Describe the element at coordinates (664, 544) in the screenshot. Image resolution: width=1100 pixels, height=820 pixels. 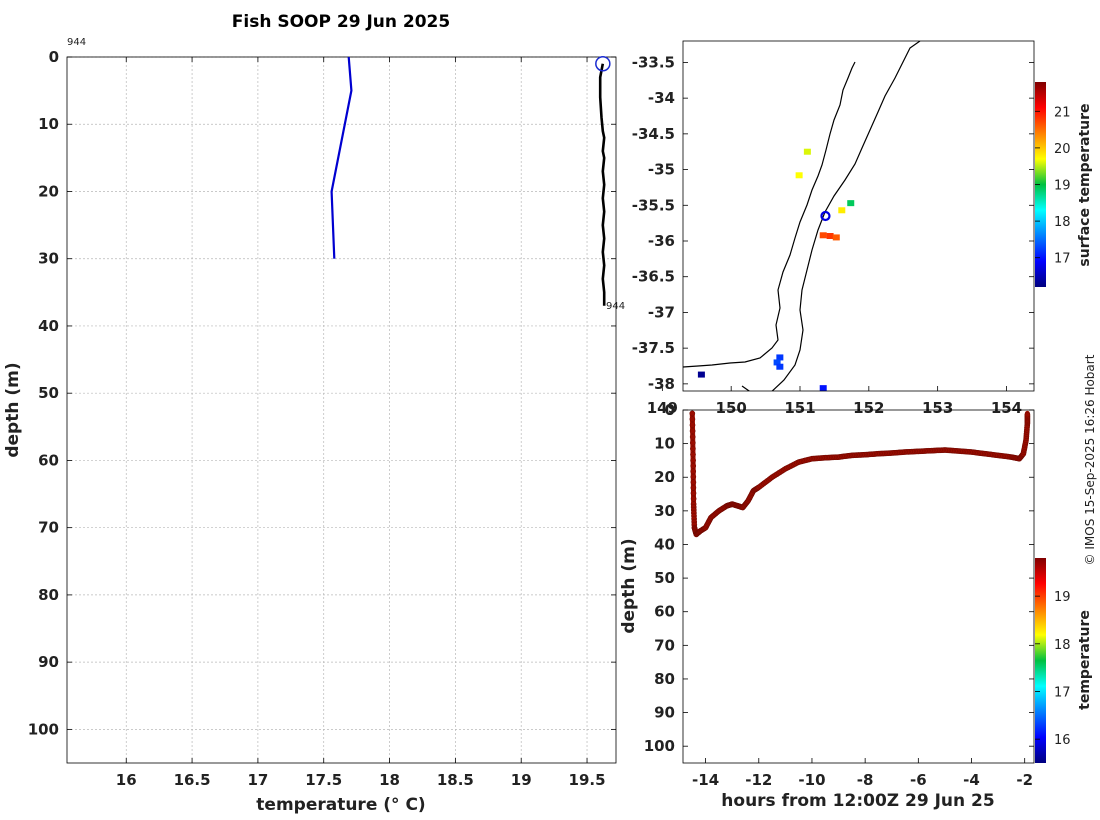
I see `depth-time-y-tick-label: 40` at that location.